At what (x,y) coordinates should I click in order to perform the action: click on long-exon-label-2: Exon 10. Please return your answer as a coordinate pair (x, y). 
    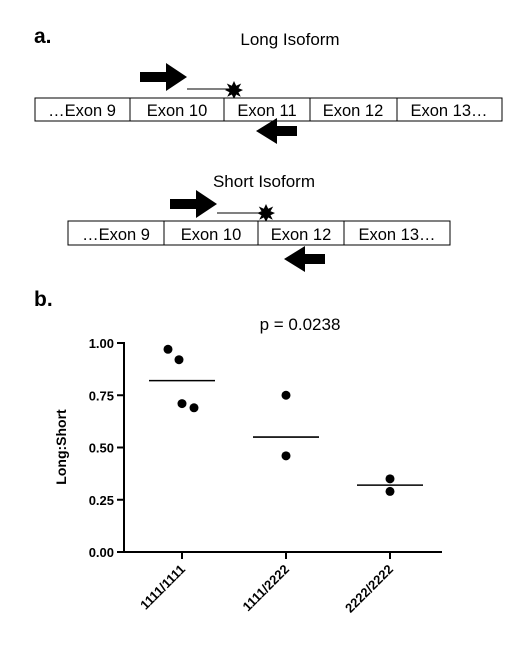
    Looking at the image, I should click on (177, 111).